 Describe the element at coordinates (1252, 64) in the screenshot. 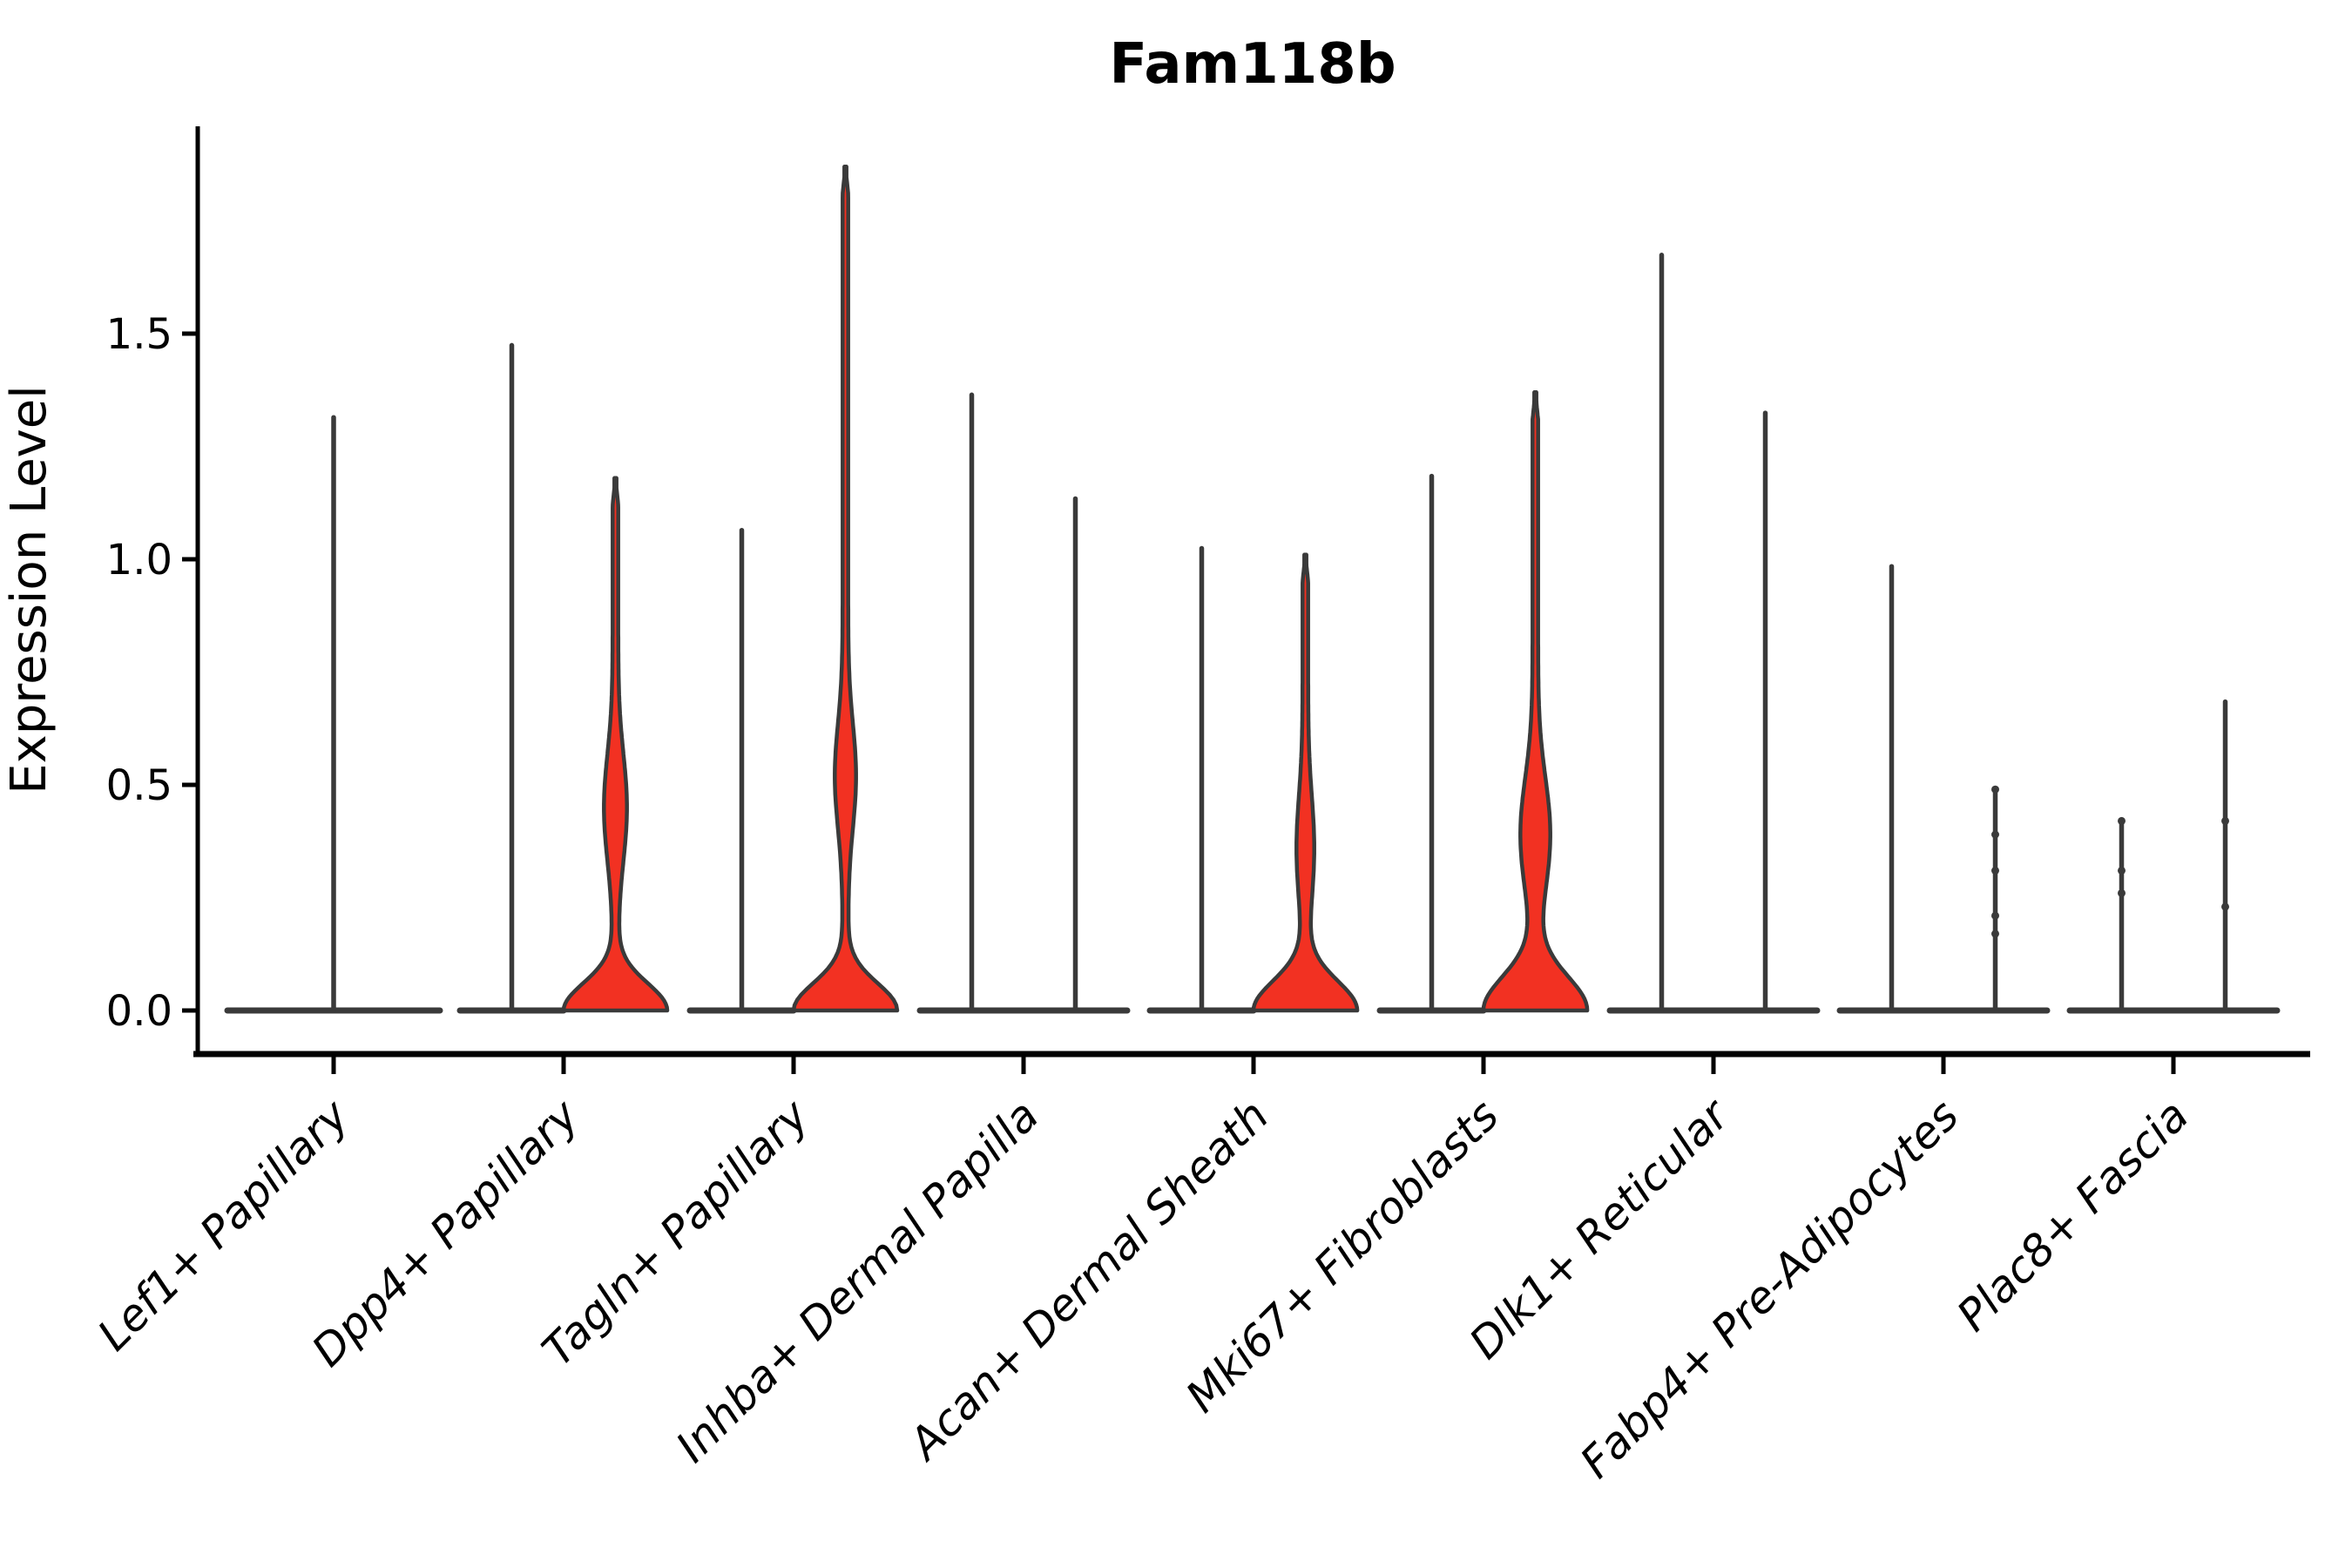

I see `chart-title: Fam118b` at that location.